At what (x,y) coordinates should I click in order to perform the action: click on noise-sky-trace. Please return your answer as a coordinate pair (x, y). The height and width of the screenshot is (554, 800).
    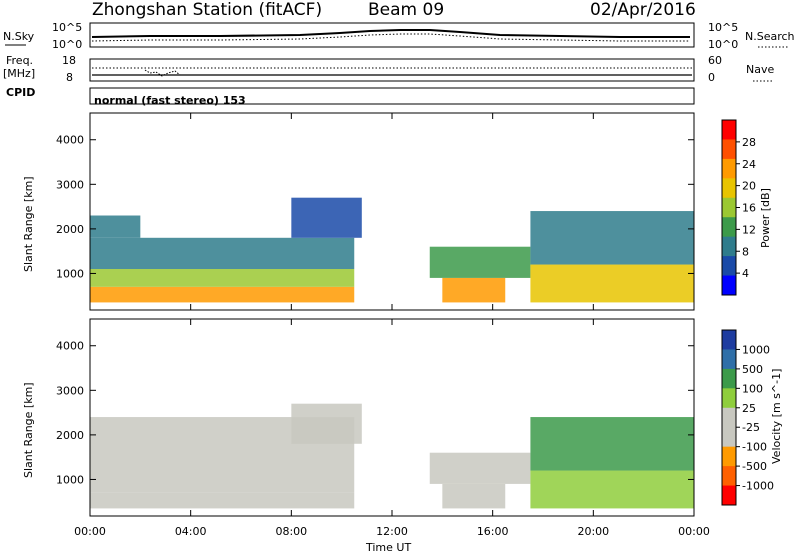
    Looking at the image, I should click on (390, 33).